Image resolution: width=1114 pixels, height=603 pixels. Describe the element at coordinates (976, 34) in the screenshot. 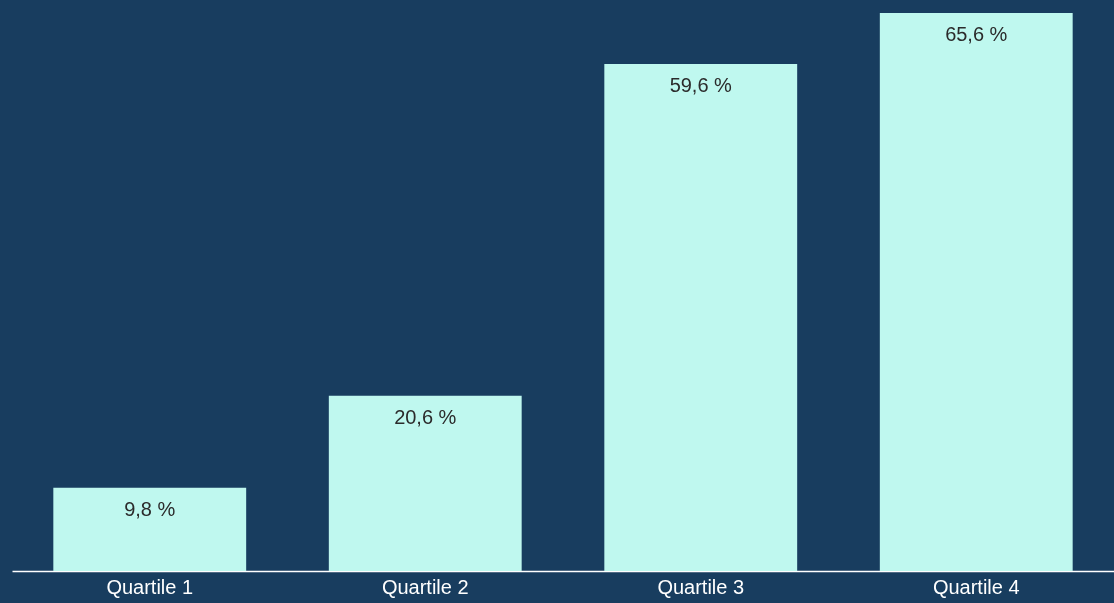

I see `data-label: 65,6 %` at that location.